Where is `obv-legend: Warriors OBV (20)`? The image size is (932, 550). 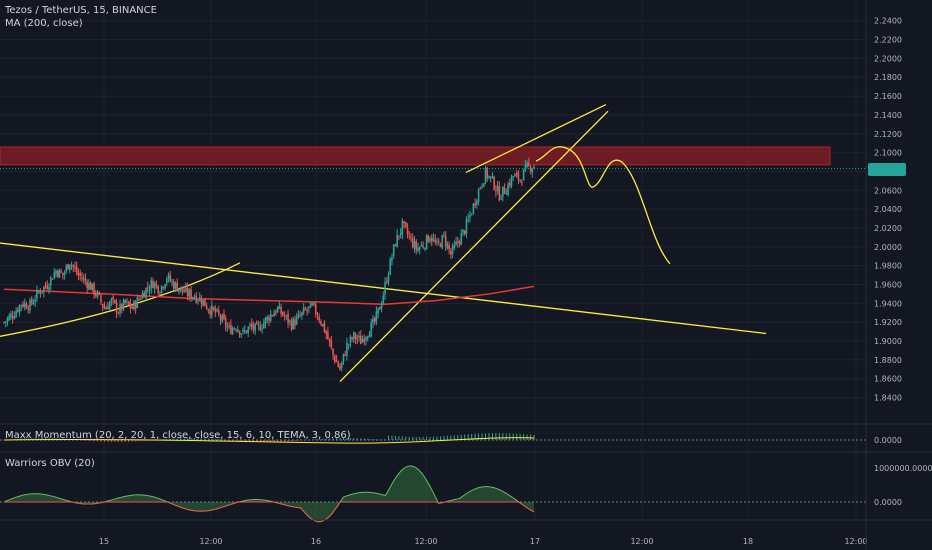
obv-legend: Warriors OBV (20) is located at coordinates (52, 463).